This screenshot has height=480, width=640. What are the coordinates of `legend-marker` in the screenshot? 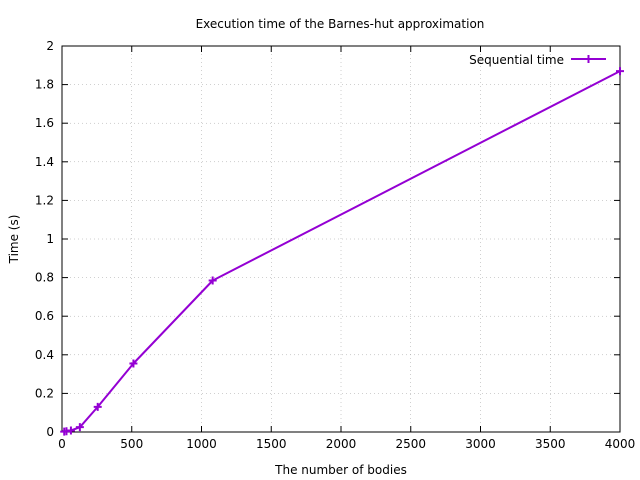 It's located at (588, 59).